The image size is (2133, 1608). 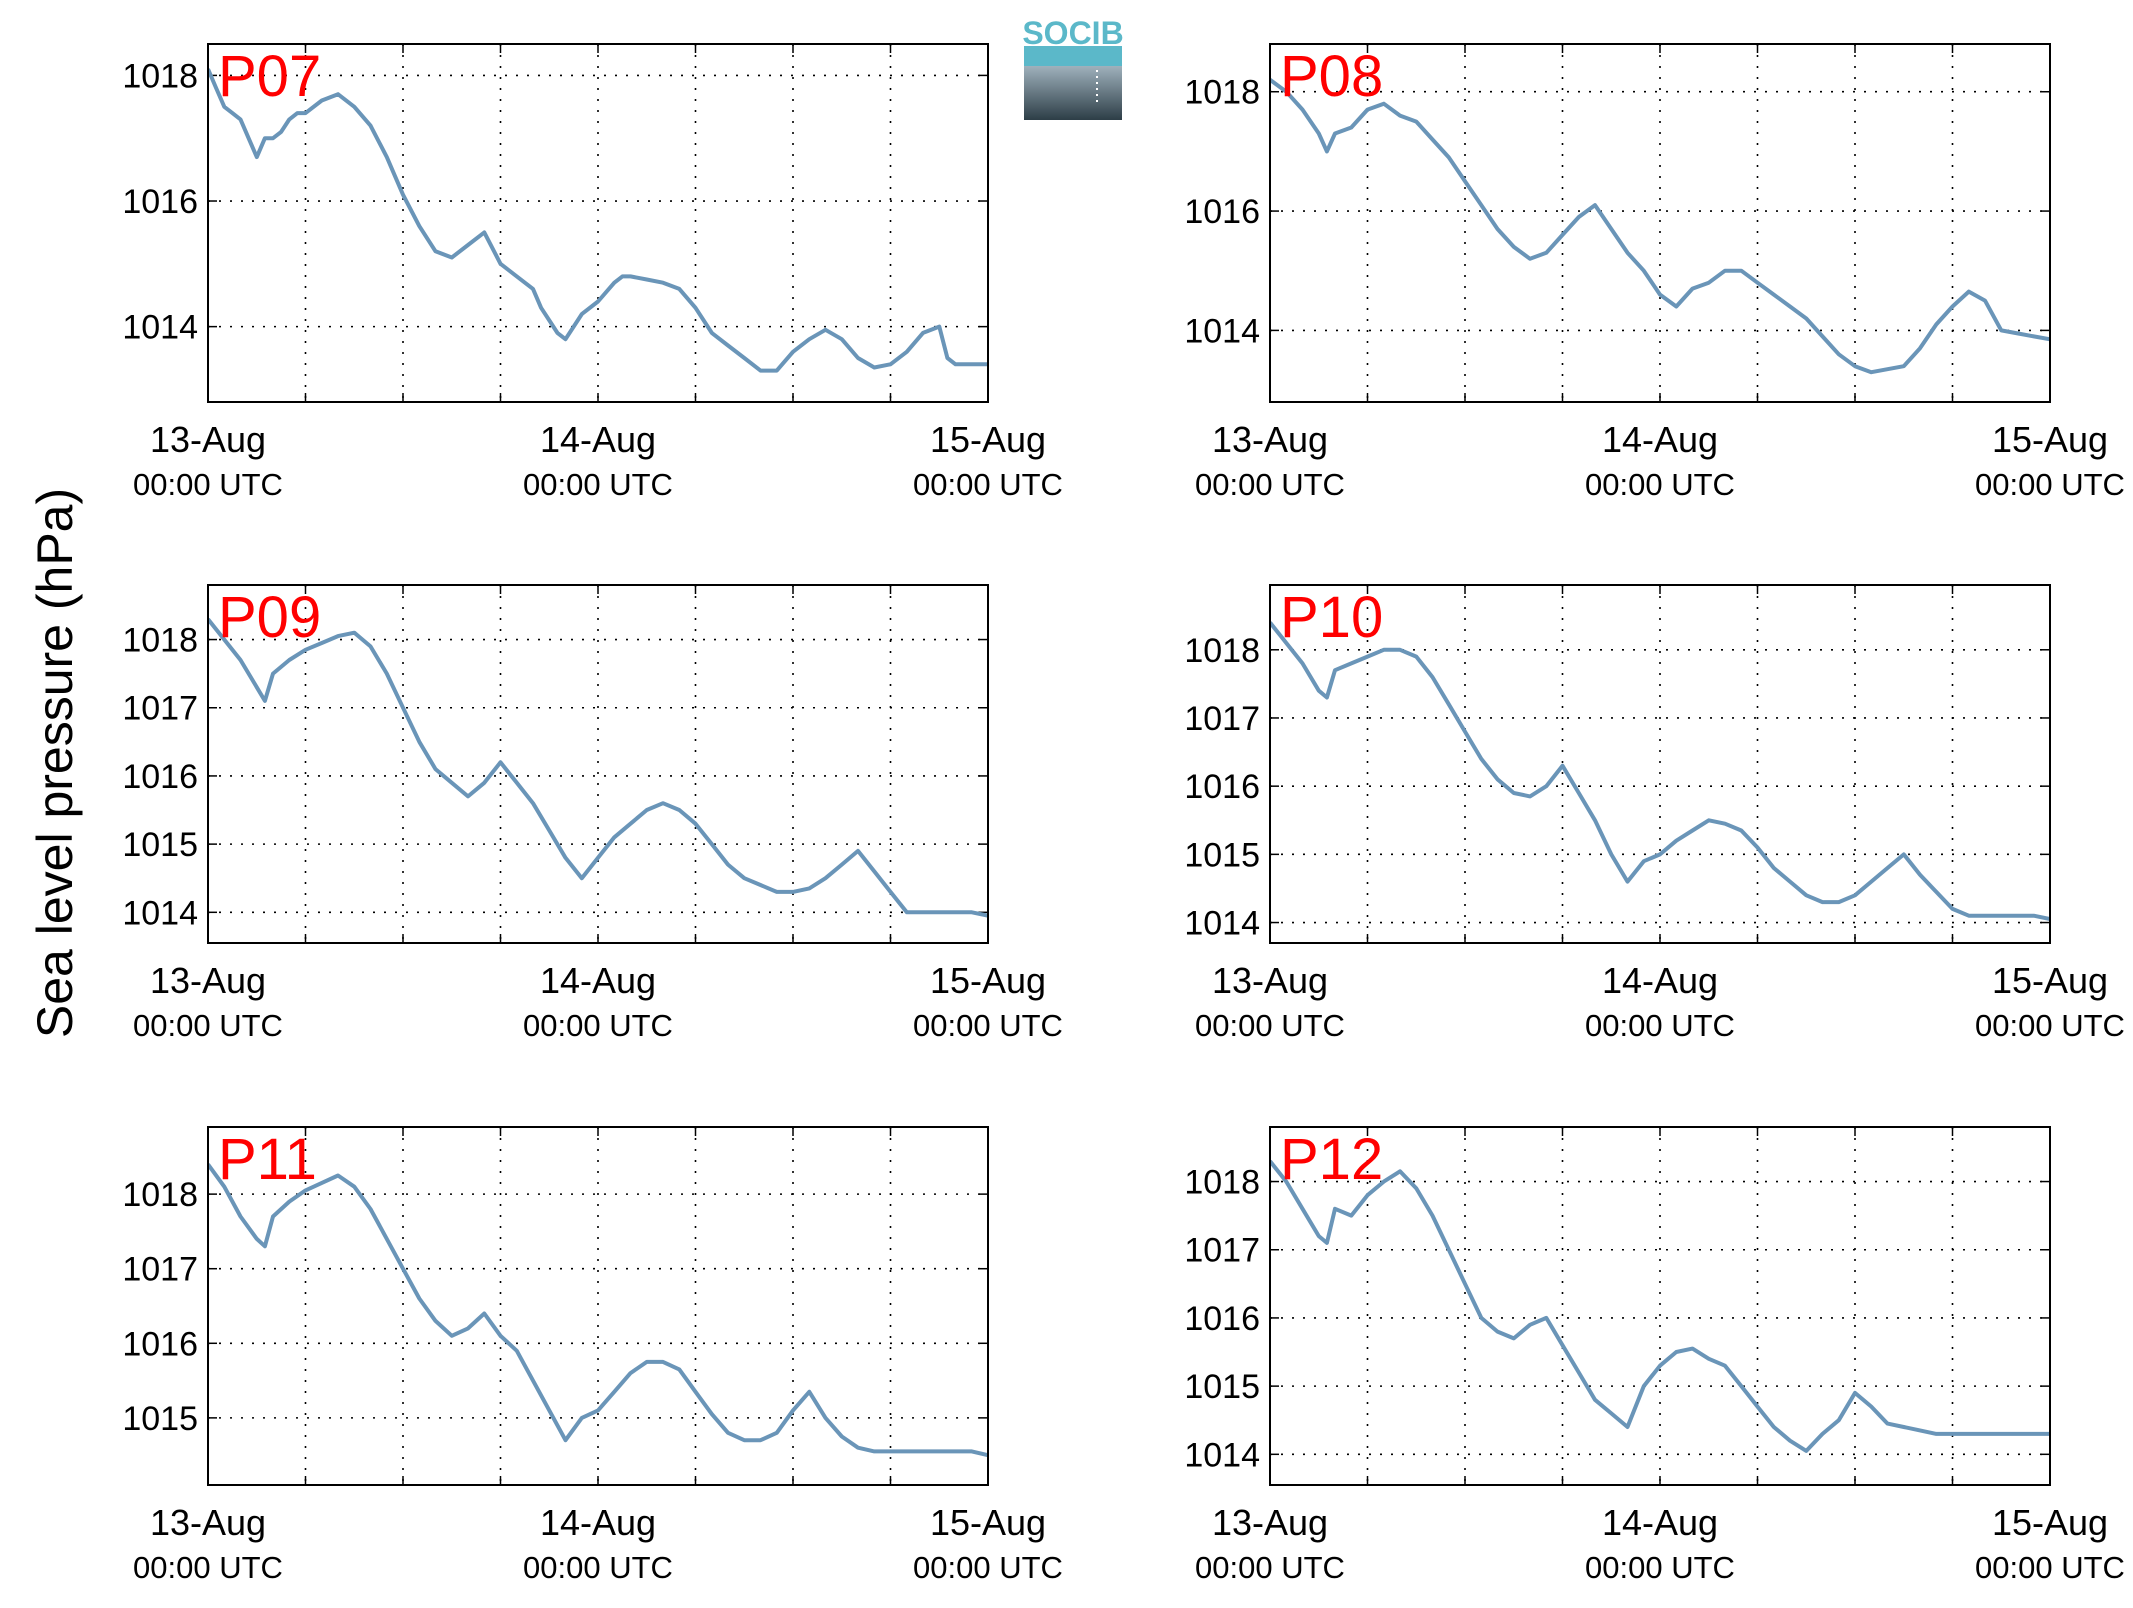 I want to click on panel-label: P08, so click(x=1331, y=76).